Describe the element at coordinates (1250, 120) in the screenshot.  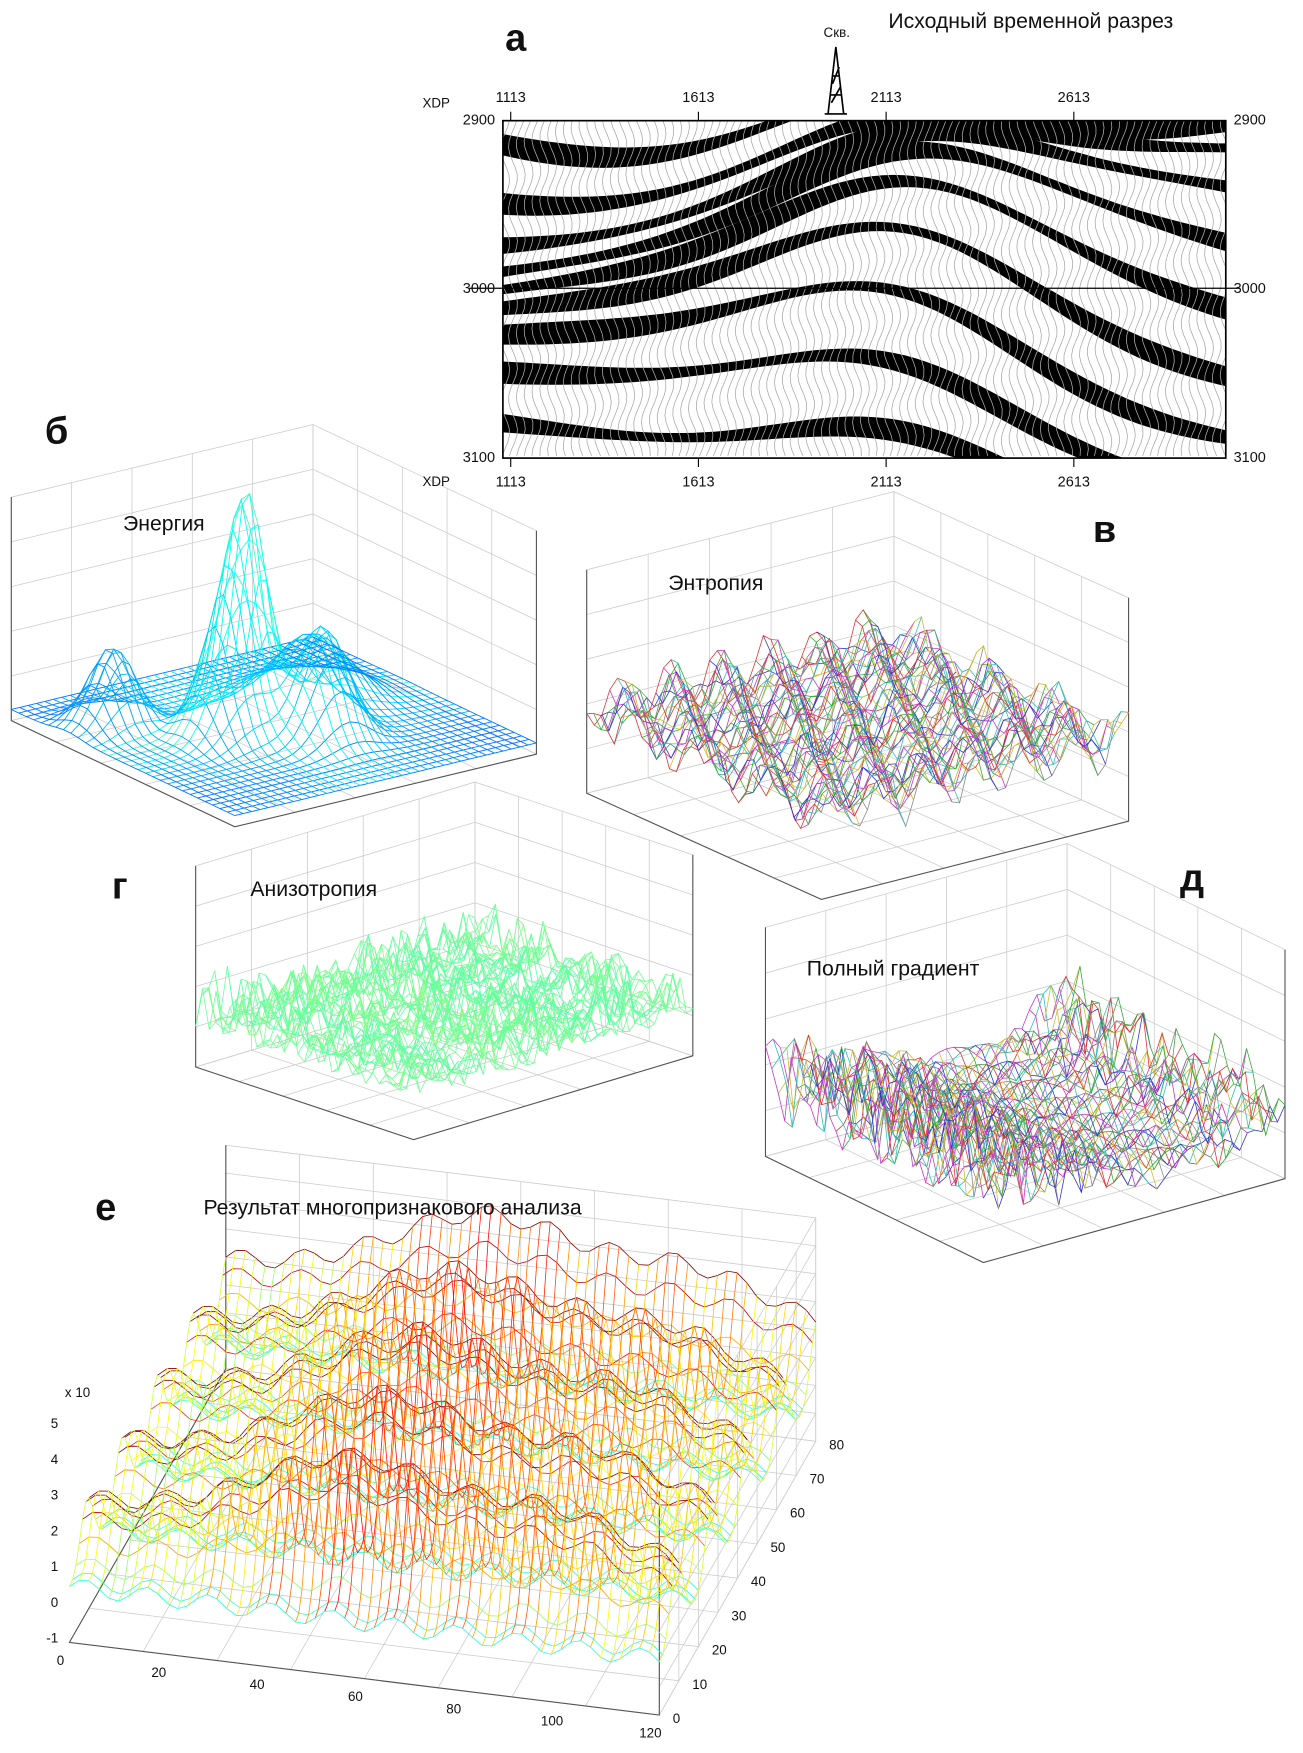
I see `y-tick-label: 2900` at that location.